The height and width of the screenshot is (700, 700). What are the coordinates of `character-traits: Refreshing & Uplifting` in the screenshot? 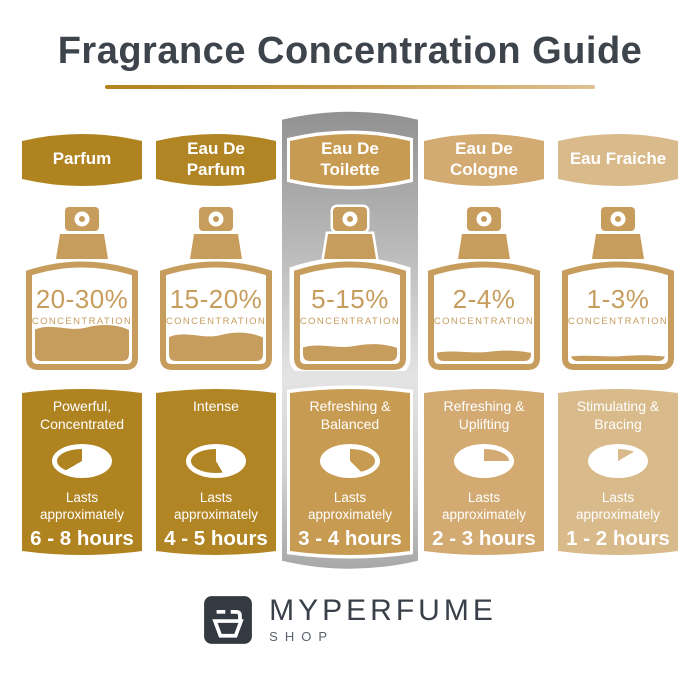 It's located at (484, 414).